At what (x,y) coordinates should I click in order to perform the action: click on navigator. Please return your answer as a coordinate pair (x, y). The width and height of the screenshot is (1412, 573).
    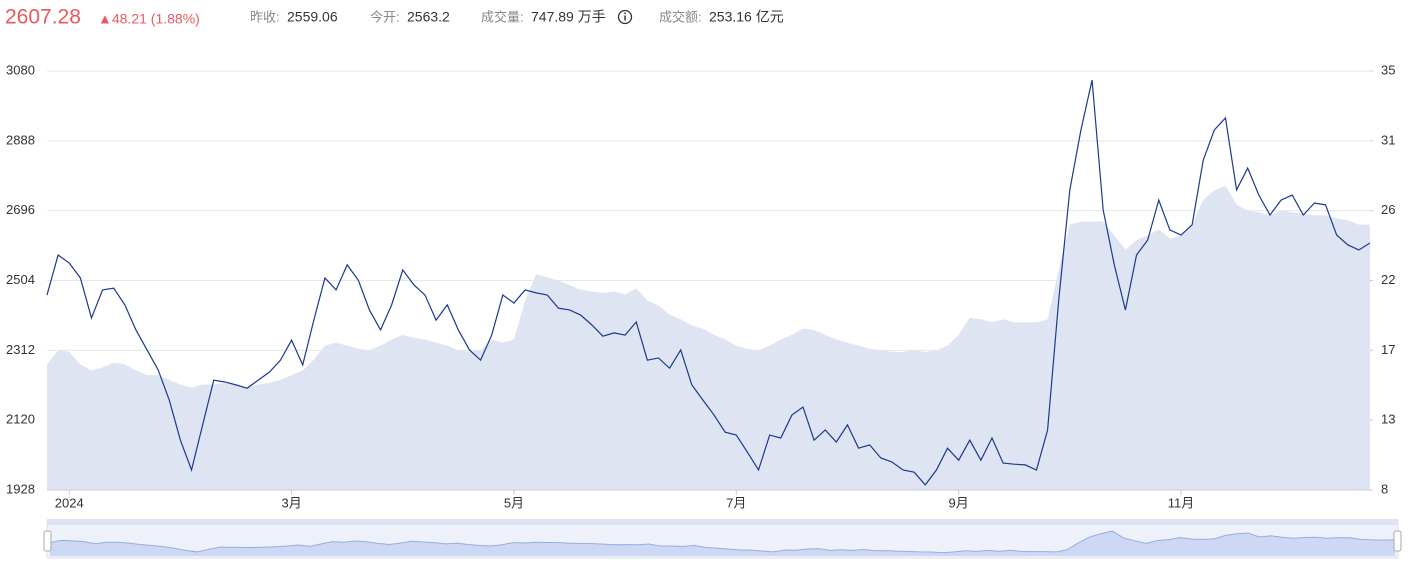
    Looking at the image, I should click on (722, 539).